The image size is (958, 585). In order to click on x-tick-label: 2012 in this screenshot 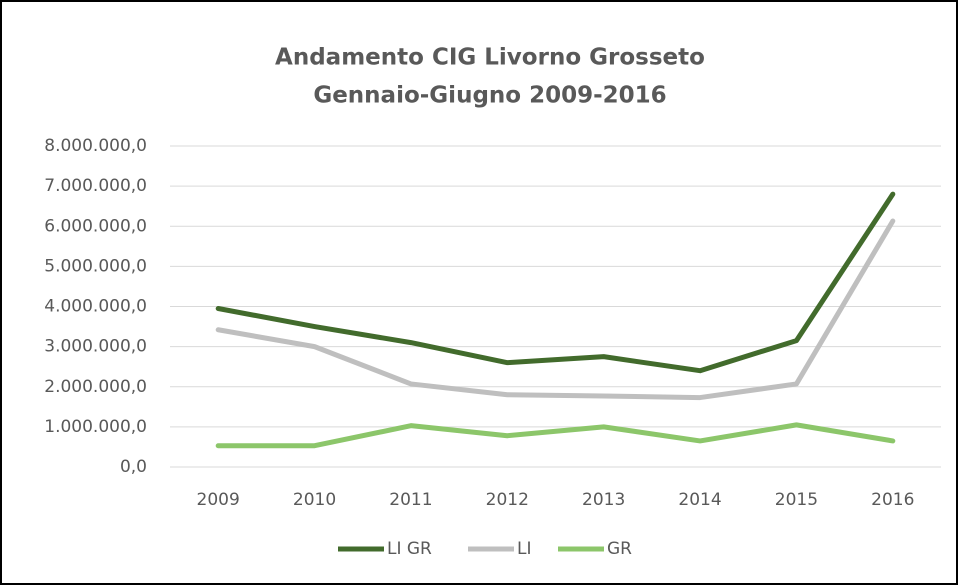, I will do `click(507, 500)`.